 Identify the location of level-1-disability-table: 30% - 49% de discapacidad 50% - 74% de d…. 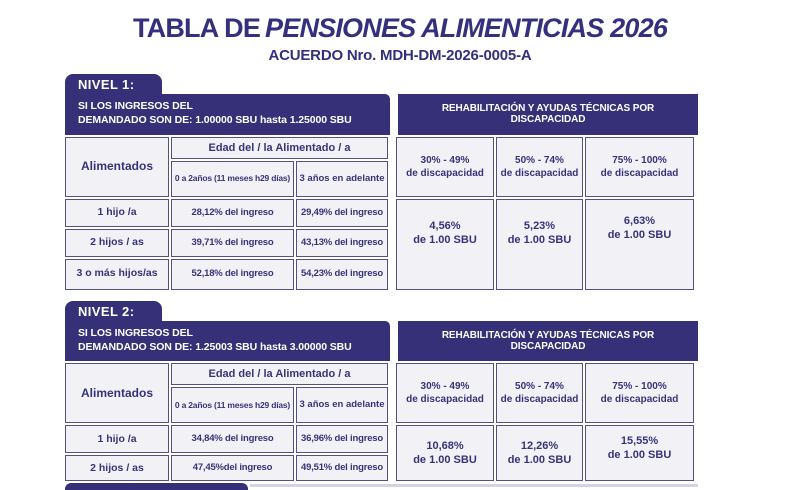
(545, 213).